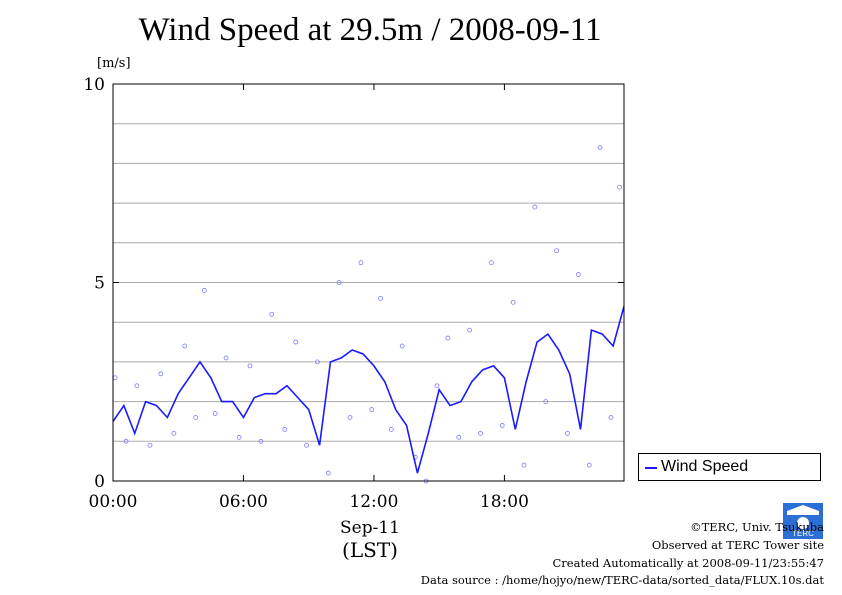 This screenshot has width=842, height=595. What do you see at coordinates (757, 527) in the screenshot?
I see `credit-copyright: ©TERC, Univ. Tsukuba` at bounding box center [757, 527].